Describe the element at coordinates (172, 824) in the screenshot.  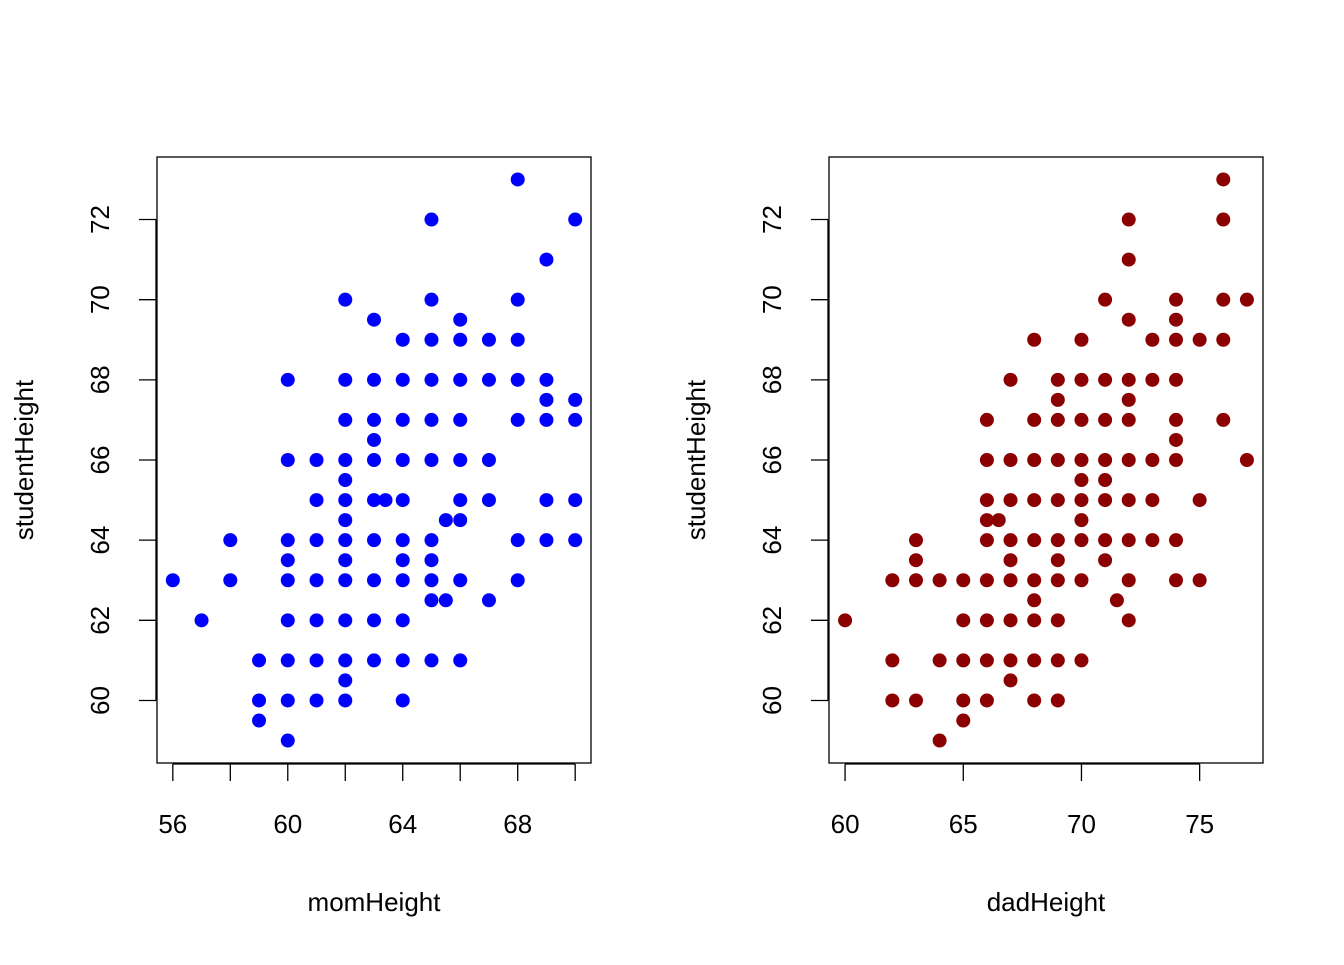
I see `x-tick-label: 56` at that location.